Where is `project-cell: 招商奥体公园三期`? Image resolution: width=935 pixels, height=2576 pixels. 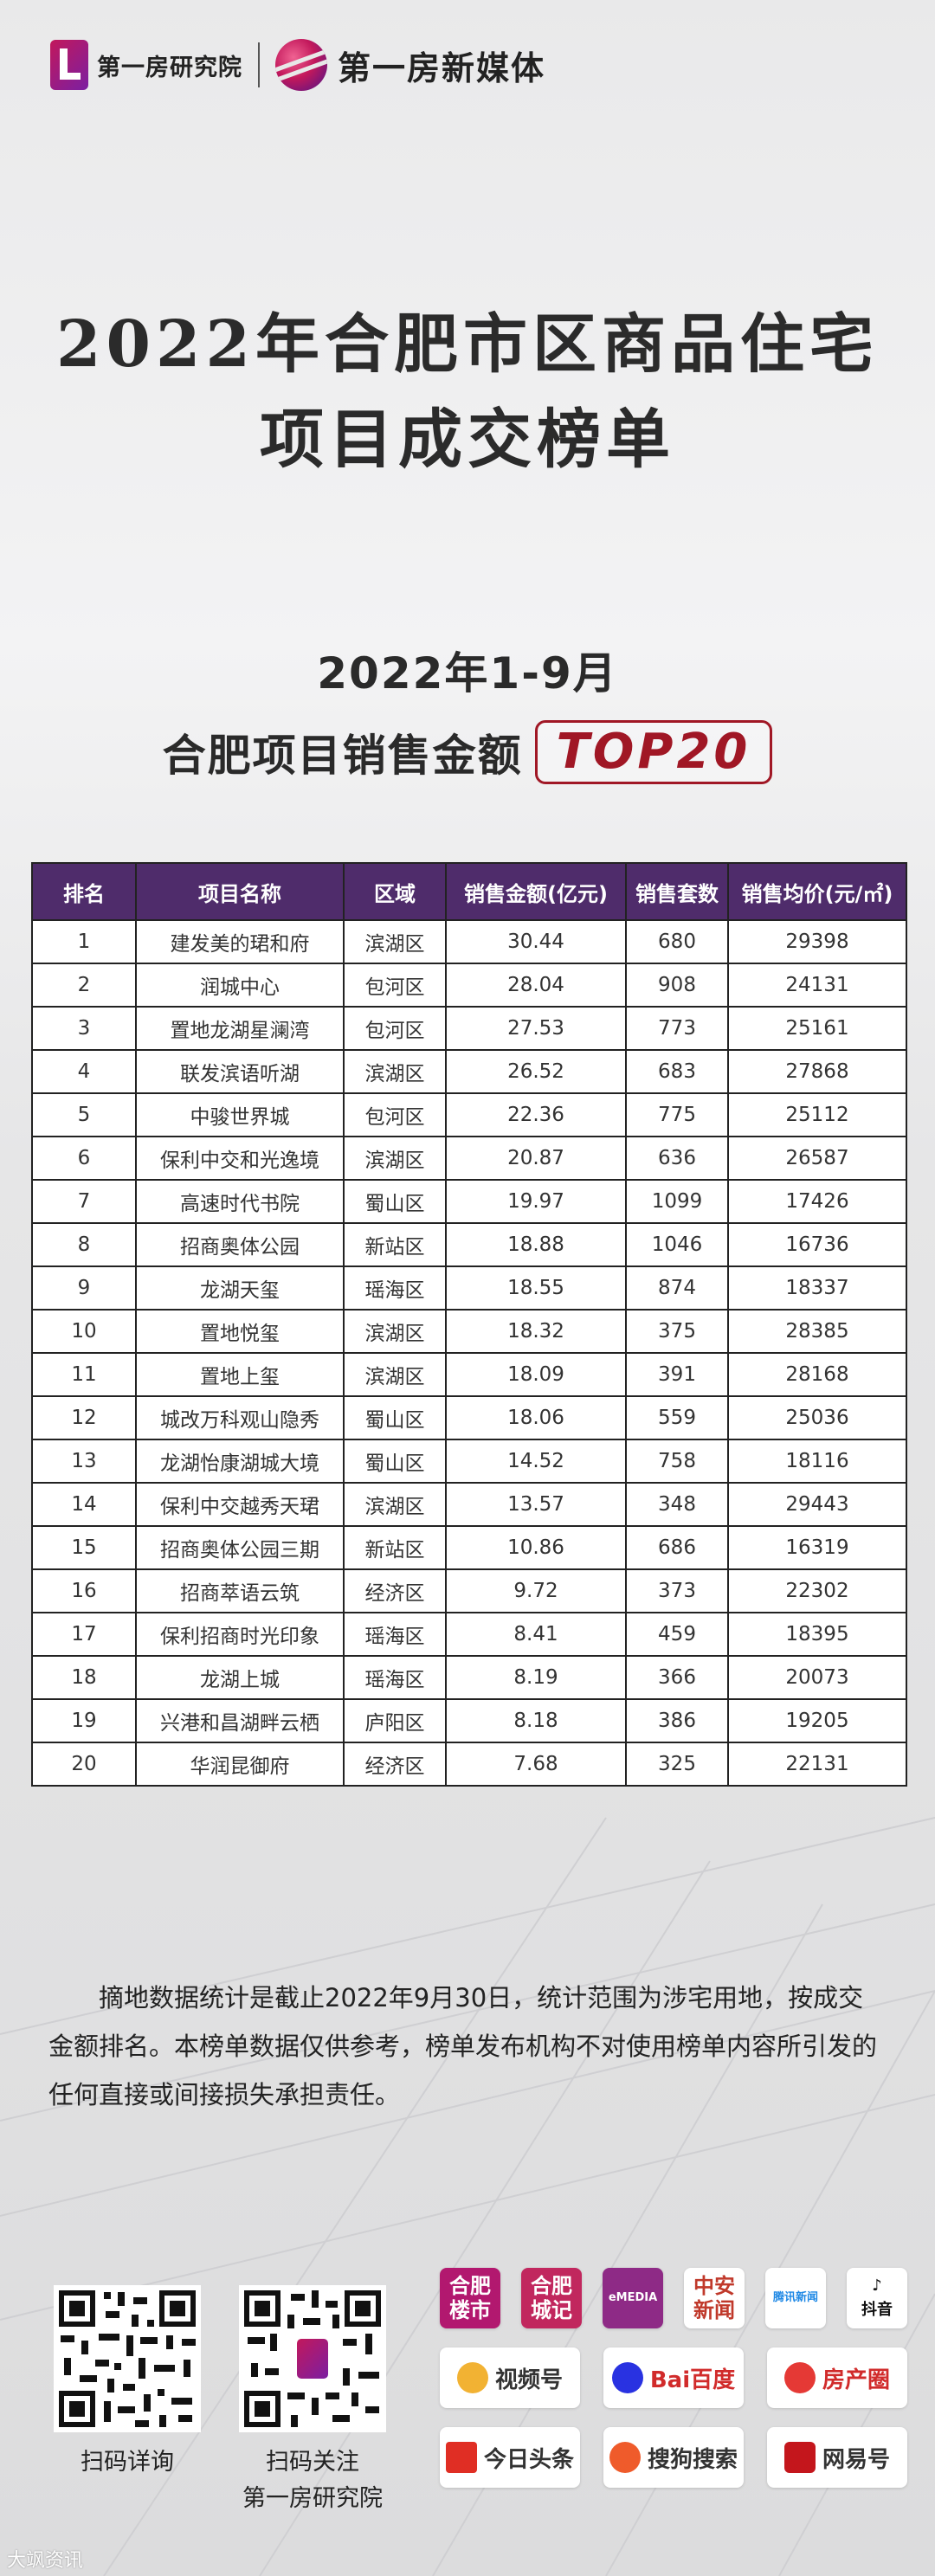
project-cell: 招商奥体公园三期 is located at coordinates (240, 1547).